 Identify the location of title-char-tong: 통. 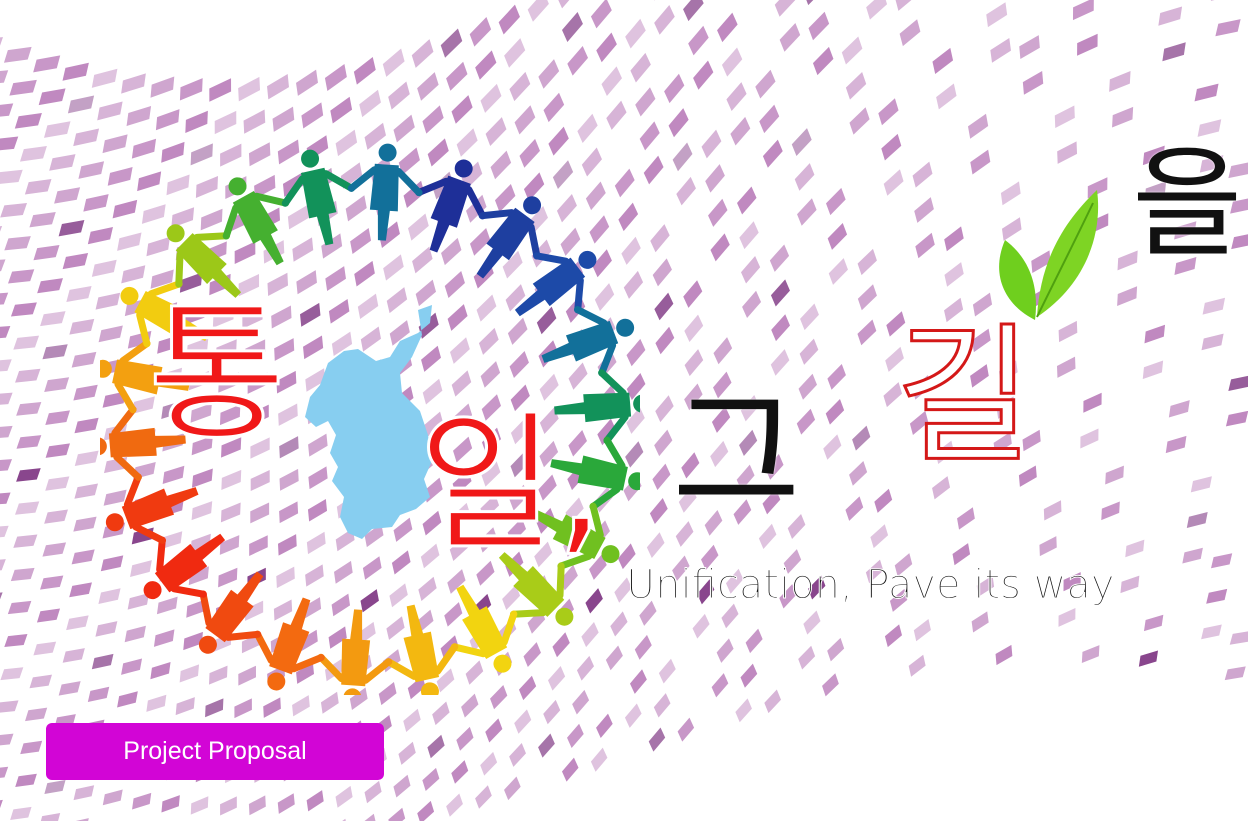
(216, 375).